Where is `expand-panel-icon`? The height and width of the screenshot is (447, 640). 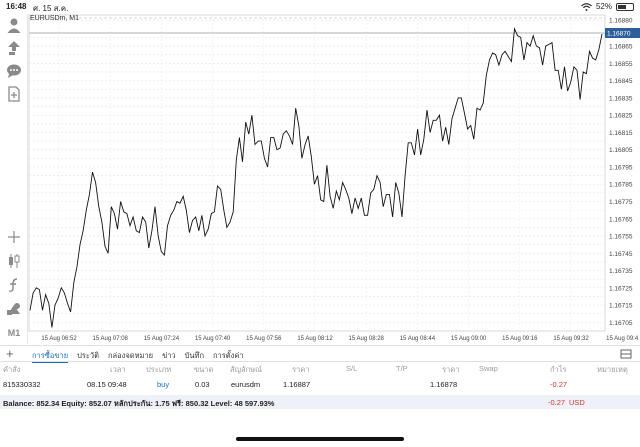
expand-panel-icon is located at coordinates (626, 354).